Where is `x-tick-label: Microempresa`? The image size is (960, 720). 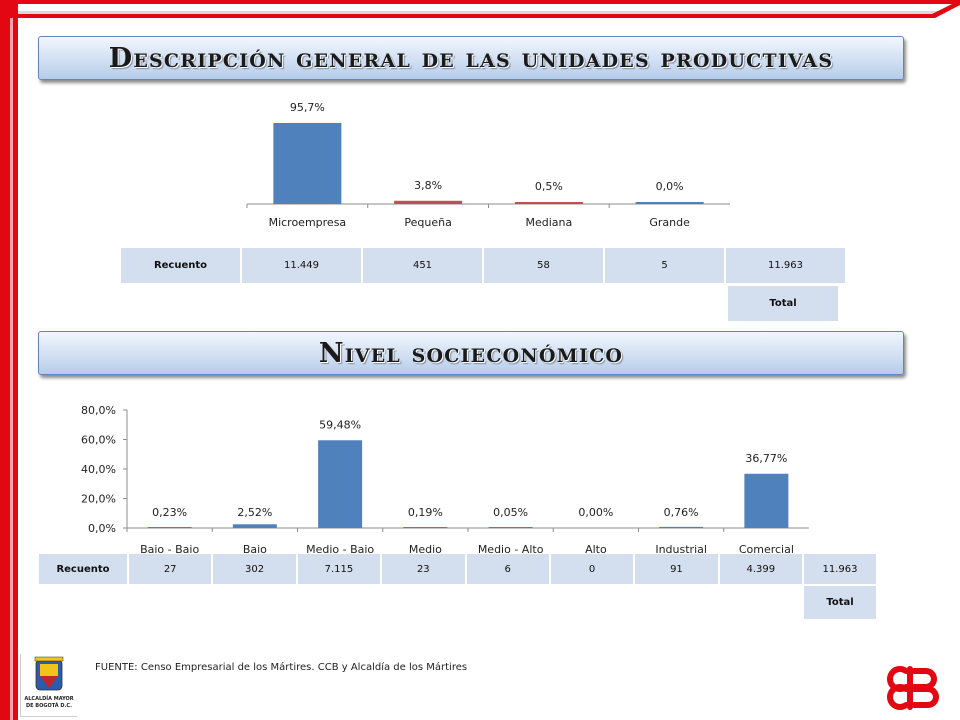 x-tick-label: Microempresa is located at coordinates (308, 222).